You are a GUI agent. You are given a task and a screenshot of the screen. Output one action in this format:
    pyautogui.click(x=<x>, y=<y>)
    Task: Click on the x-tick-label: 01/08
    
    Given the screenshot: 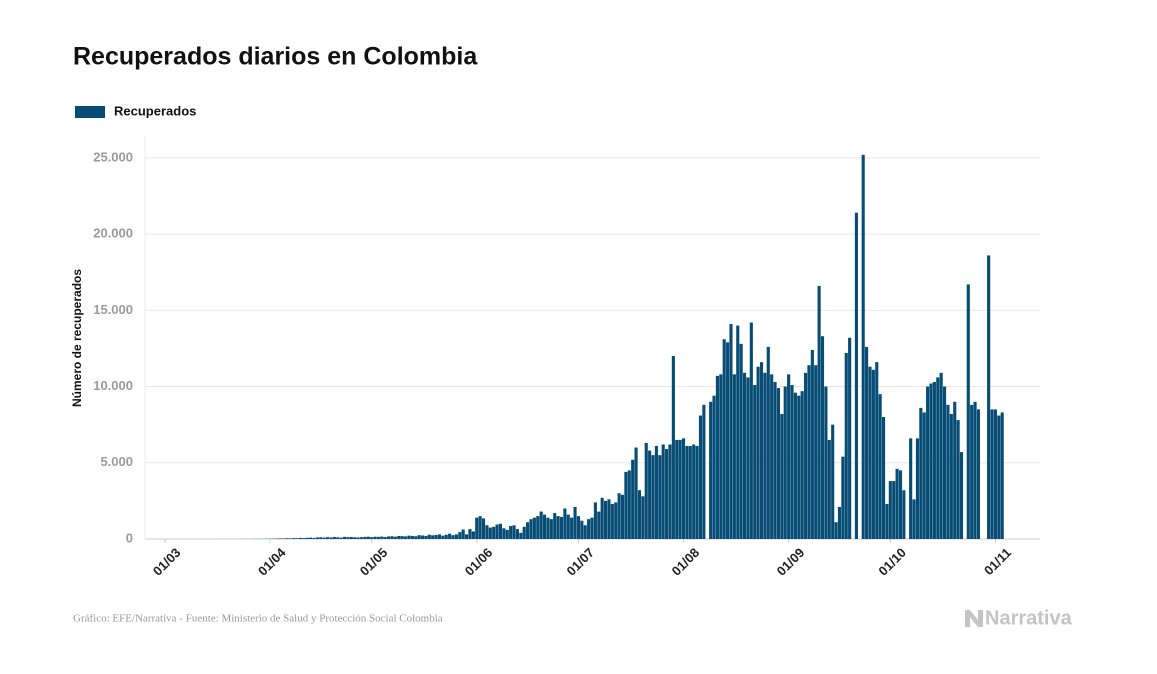 What is the action you would take?
    pyautogui.click(x=686, y=562)
    